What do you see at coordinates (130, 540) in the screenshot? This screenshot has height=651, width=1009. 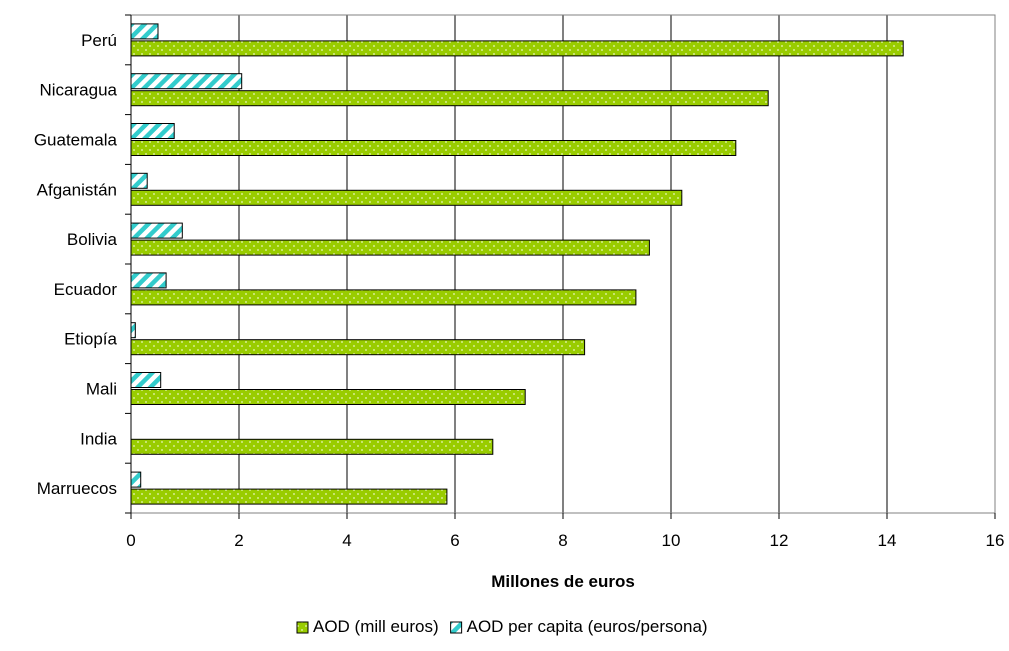 I see `x-tick-label: 0` at bounding box center [130, 540].